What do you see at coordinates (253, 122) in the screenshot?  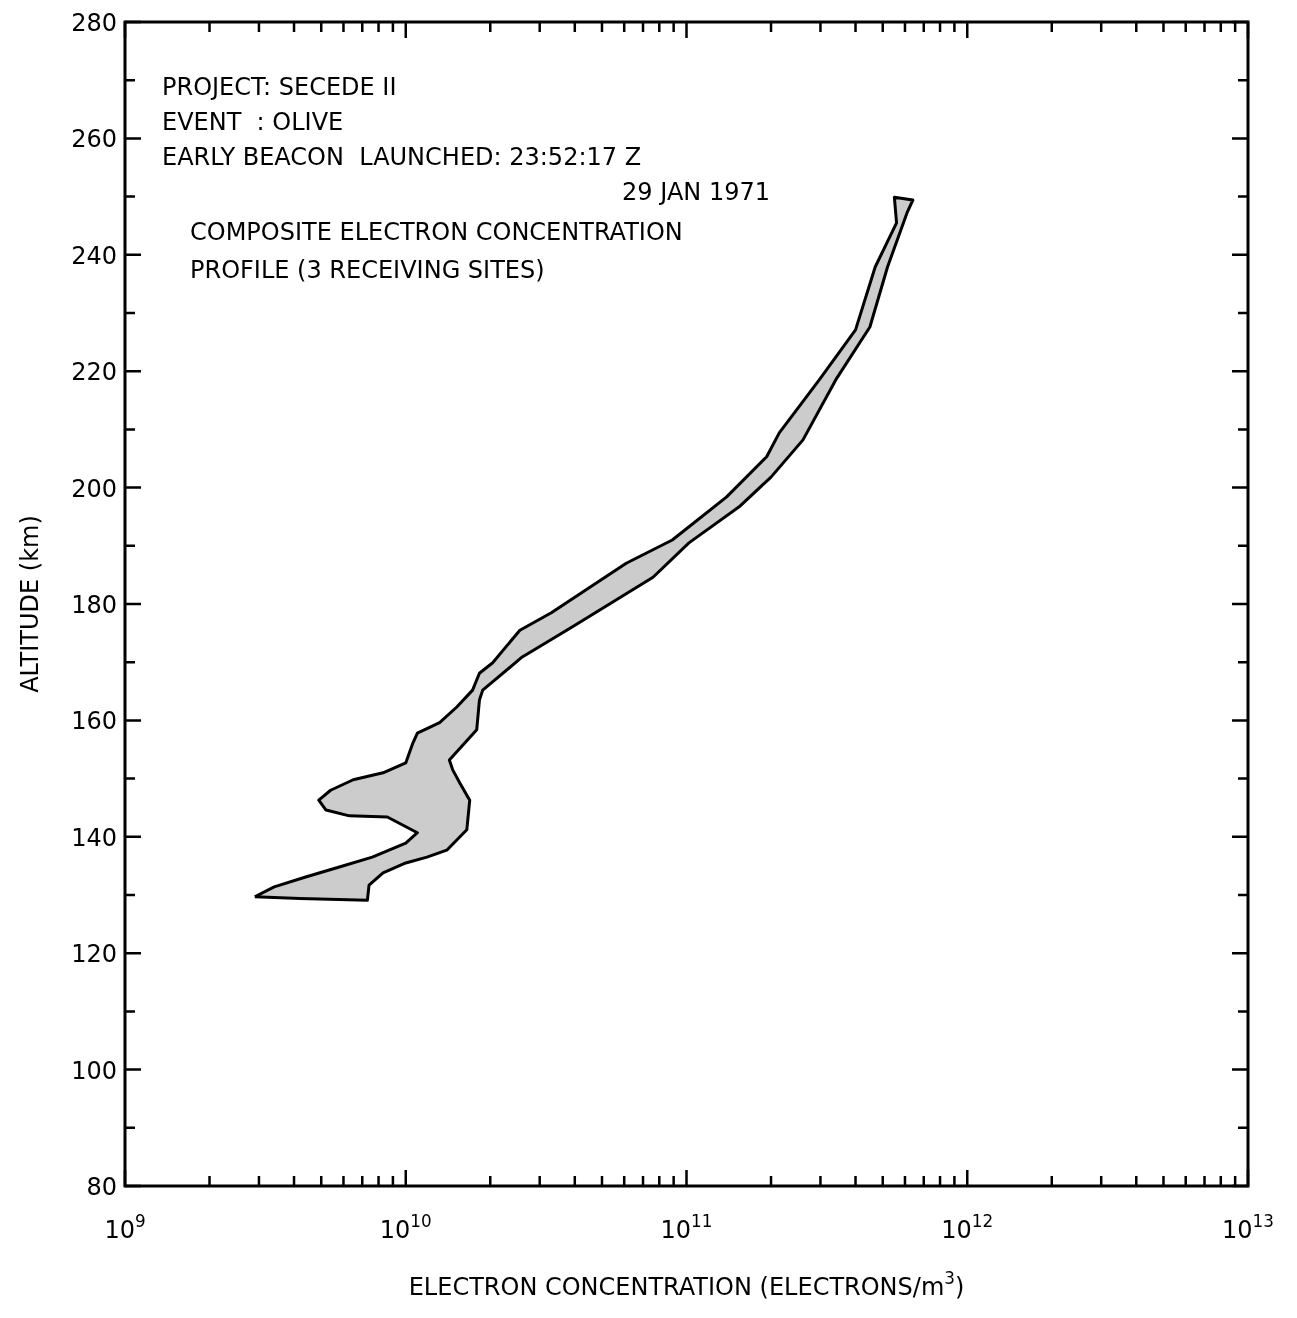 I see `annotation: EVENT : OLIVE` at bounding box center [253, 122].